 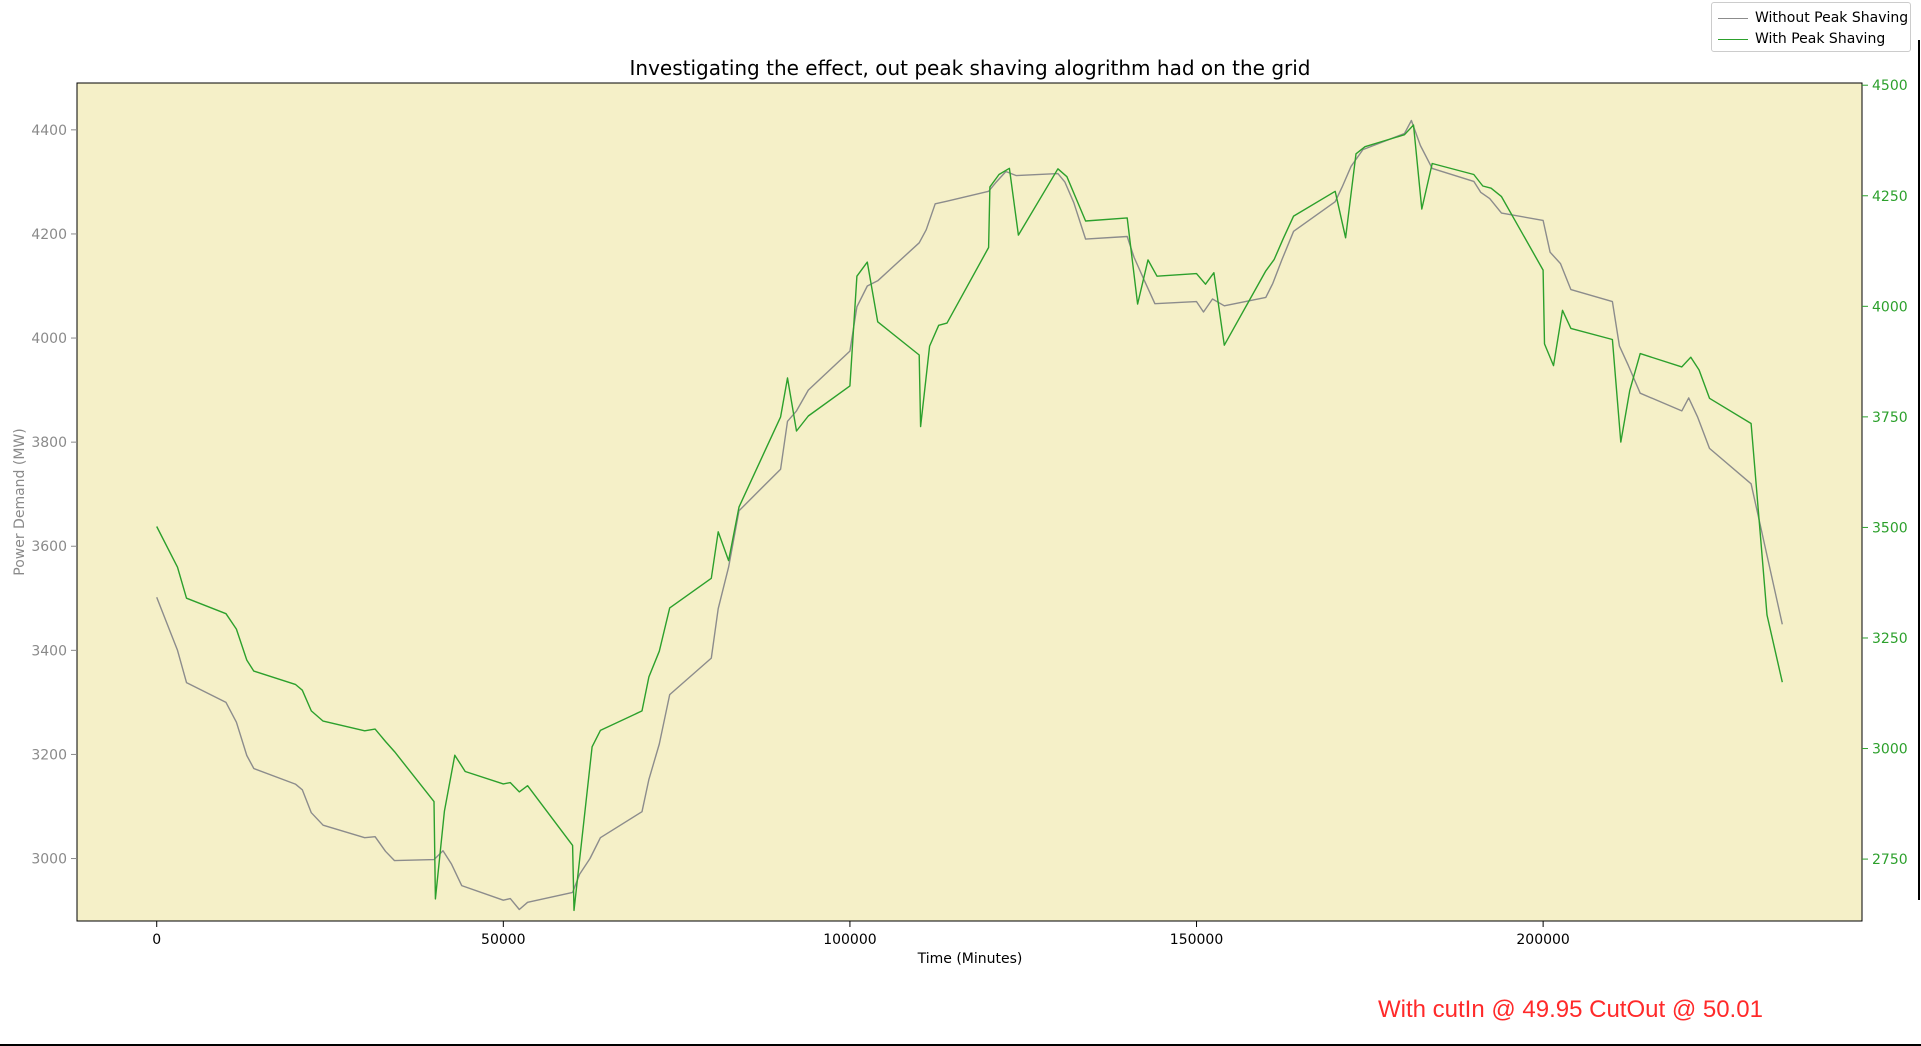 I want to click on y-right-tick-label: 4500, so click(x=1890, y=86).